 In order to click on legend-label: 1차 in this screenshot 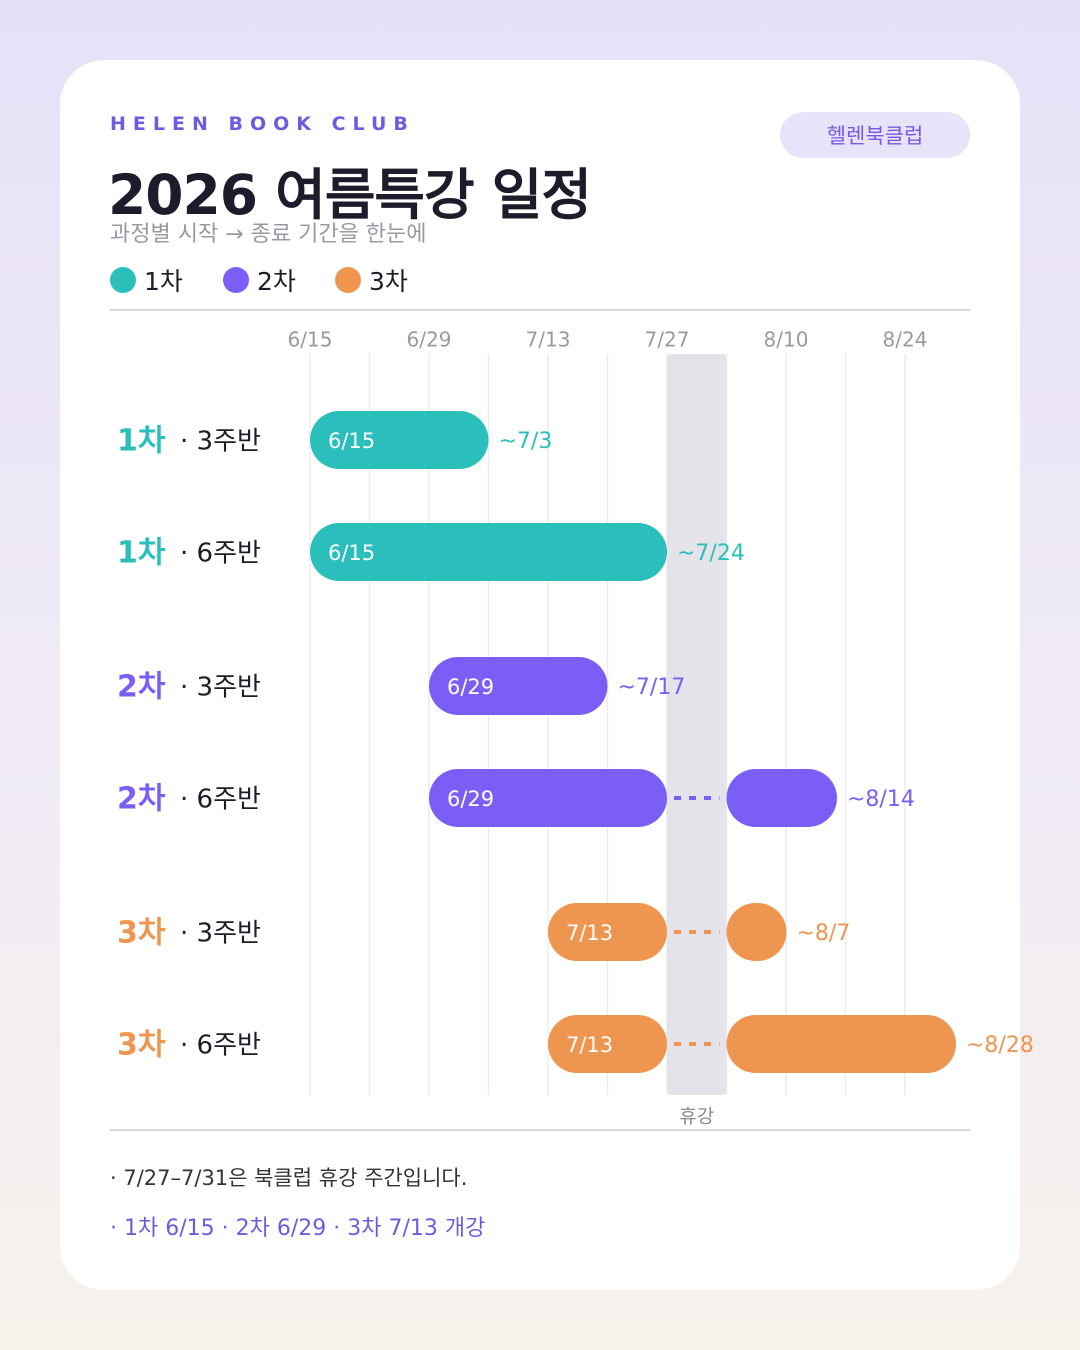, I will do `click(163, 281)`.